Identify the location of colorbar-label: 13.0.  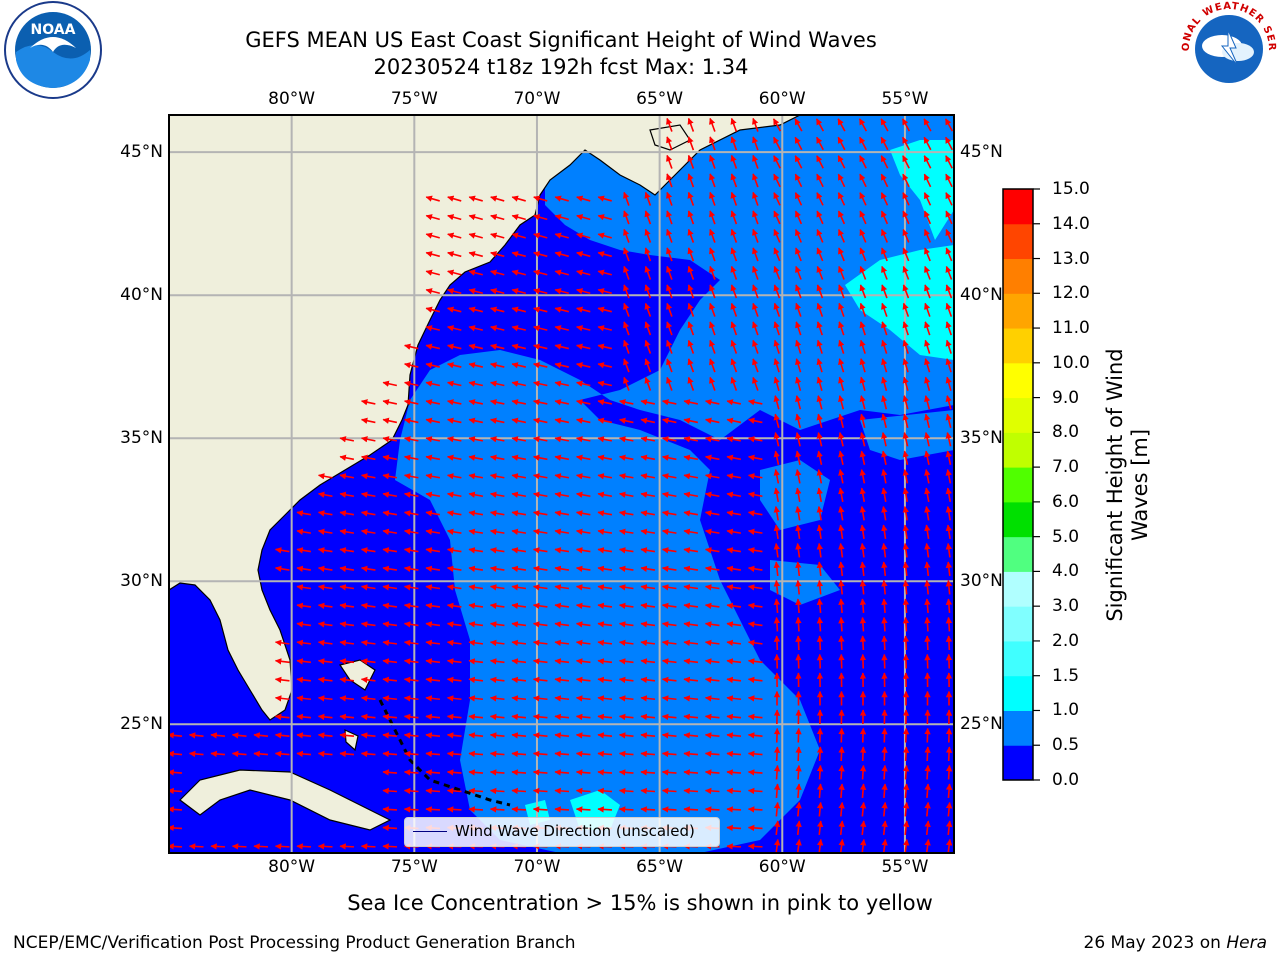
(1071, 258).